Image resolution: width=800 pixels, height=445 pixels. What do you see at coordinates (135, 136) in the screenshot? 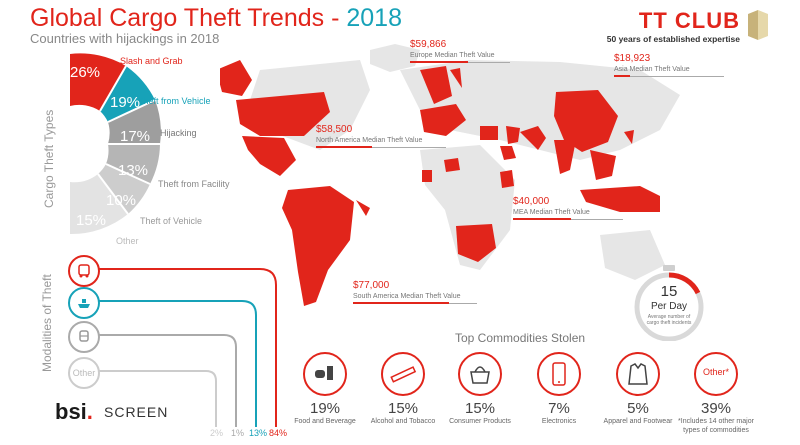
I see `segment-label-17: 17%` at bounding box center [135, 136].